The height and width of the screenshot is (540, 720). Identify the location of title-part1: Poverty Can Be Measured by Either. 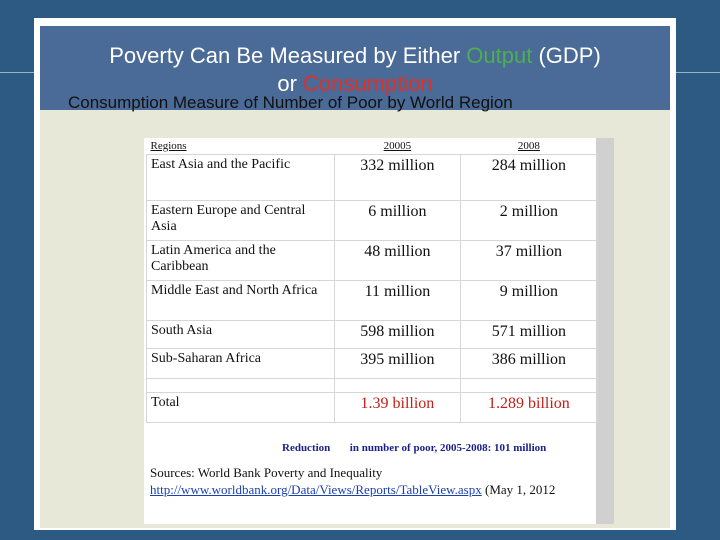
(288, 55).